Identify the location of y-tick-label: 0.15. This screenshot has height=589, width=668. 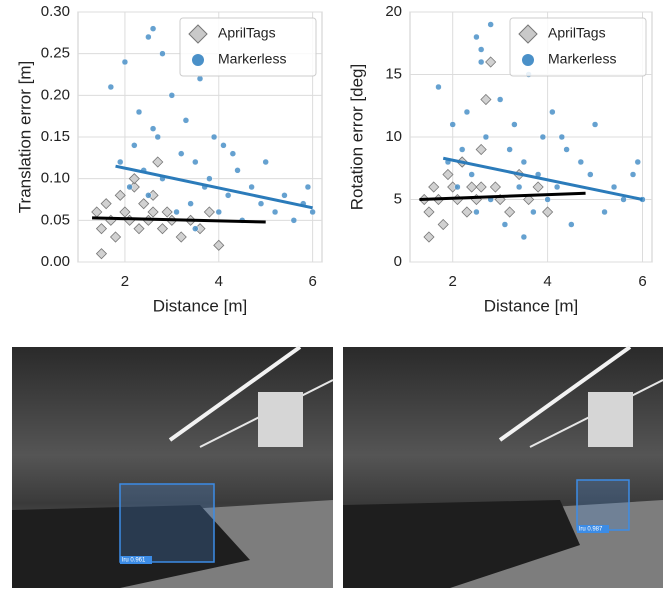
(55, 136).